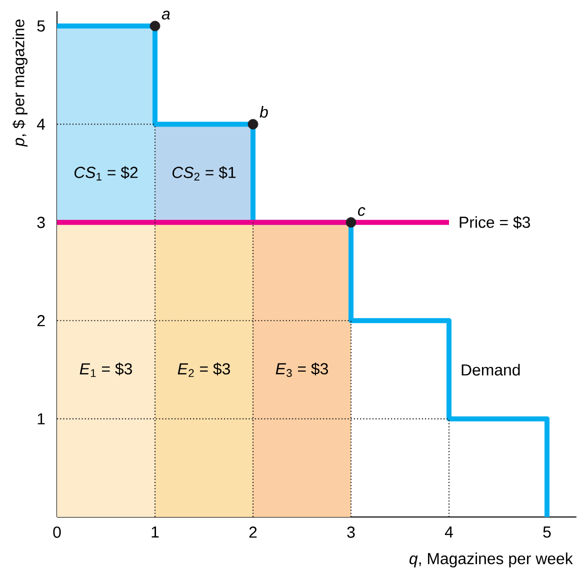 The width and height of the screenshot is (579, 574). I want to click on x-axis-title: q, Magazines per week, so click(491, 560).